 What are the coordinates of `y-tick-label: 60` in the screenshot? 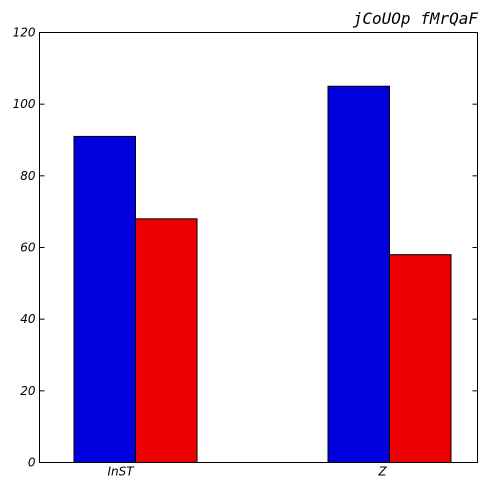 It's located at (28, 248).